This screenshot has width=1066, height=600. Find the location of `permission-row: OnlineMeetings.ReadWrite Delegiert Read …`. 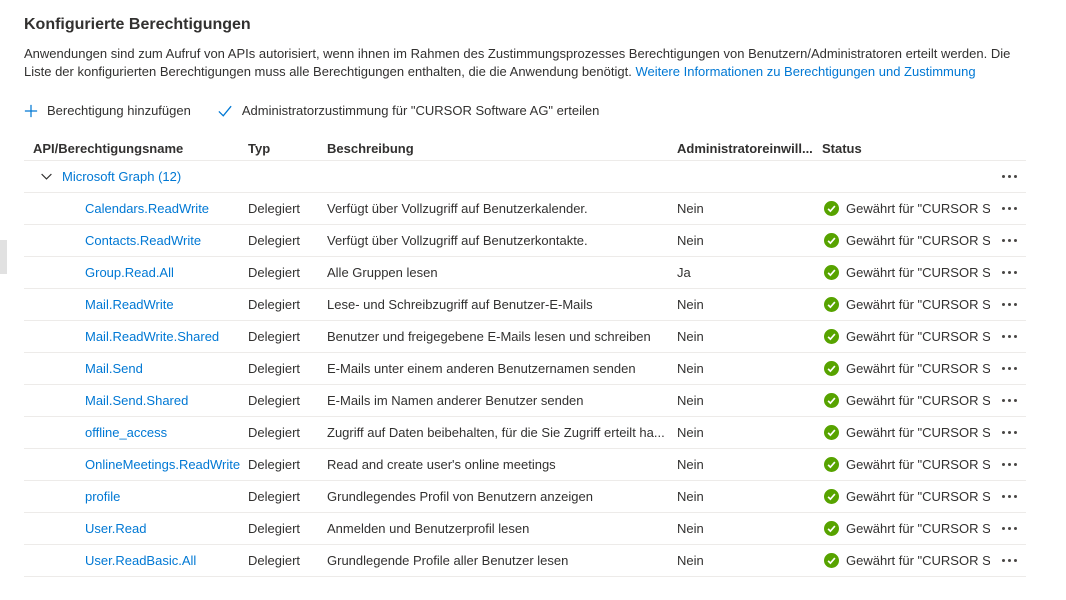

permission-row: OnlineMeetings.ReadWrite Delegiert Read … is located at coordinates (525, 465).